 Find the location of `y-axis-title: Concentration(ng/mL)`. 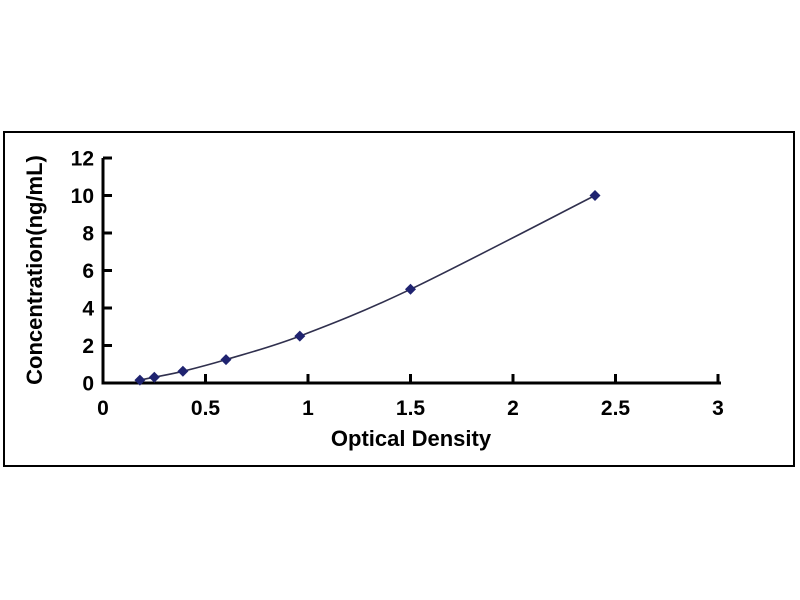

y-axis-title: Concentration(ng/mL) is located at coordinates (34, 270).